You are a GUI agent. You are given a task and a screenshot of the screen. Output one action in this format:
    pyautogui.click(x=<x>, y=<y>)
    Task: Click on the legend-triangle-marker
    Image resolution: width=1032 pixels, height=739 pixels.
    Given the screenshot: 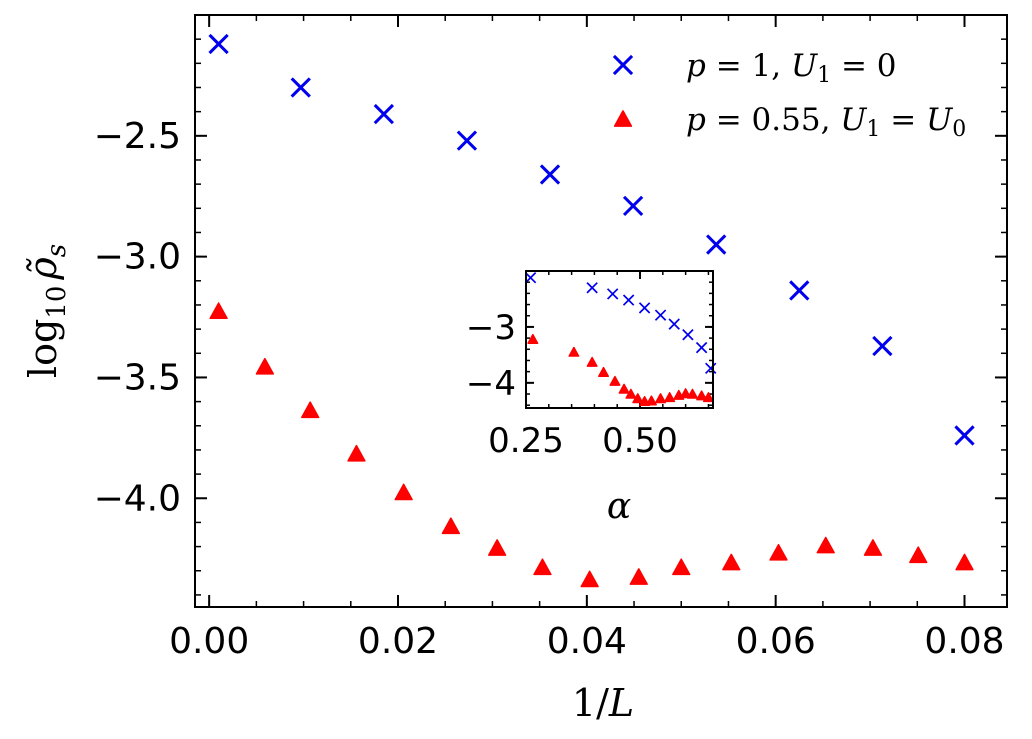 What is the action you would take?
    pyautogui.click(x=623, y=118)
    